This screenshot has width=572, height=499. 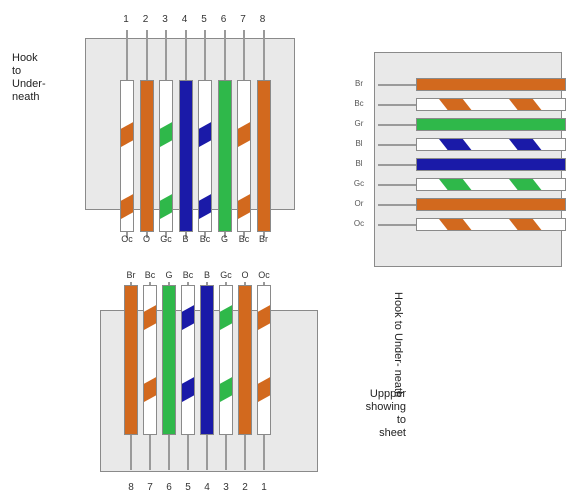 I want to click on connector-bottom-side-label: Hook to Under- neath, so click(x=397, y=344).